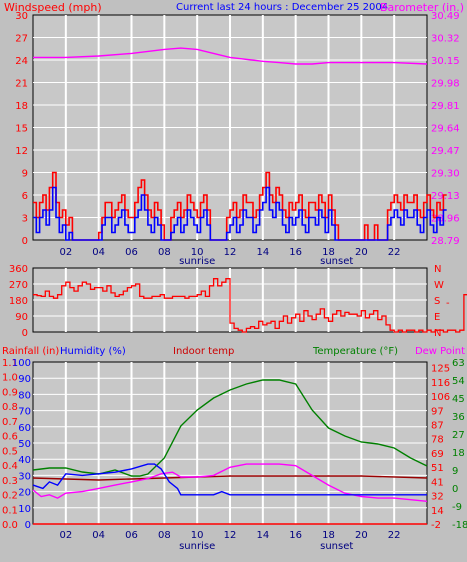  Describe the element at coordinates (25, 196) in the screenshot. I see `windspeed-tick-label: 6` at that location.